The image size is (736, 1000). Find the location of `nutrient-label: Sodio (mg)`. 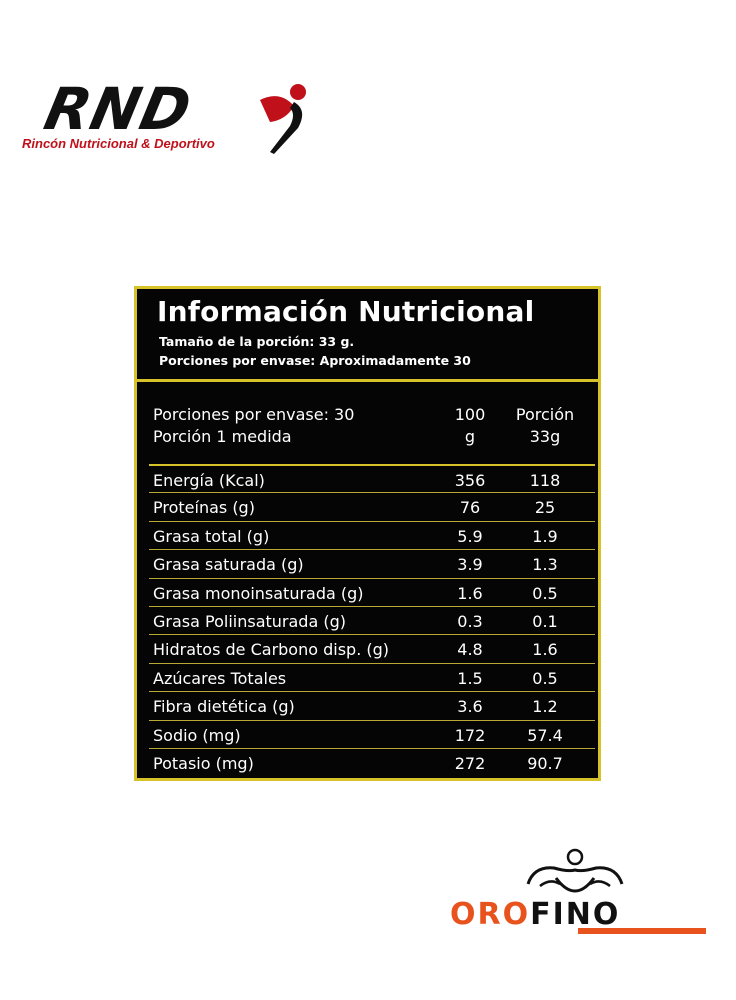

nutrient-label: Sodio (mg) is located at coordinates (197, 735).